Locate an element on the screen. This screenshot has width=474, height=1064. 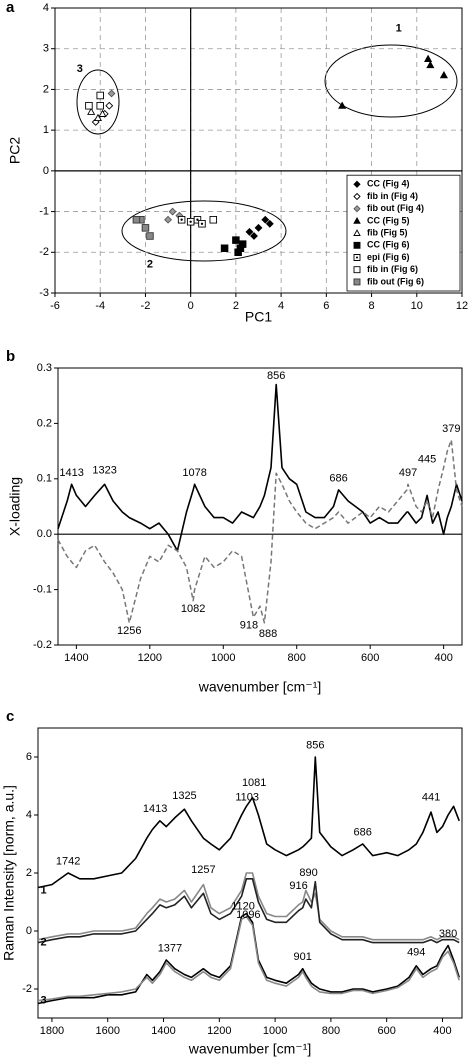
legend-label: fib (Fig 5) is located at coordinates (387, 232).